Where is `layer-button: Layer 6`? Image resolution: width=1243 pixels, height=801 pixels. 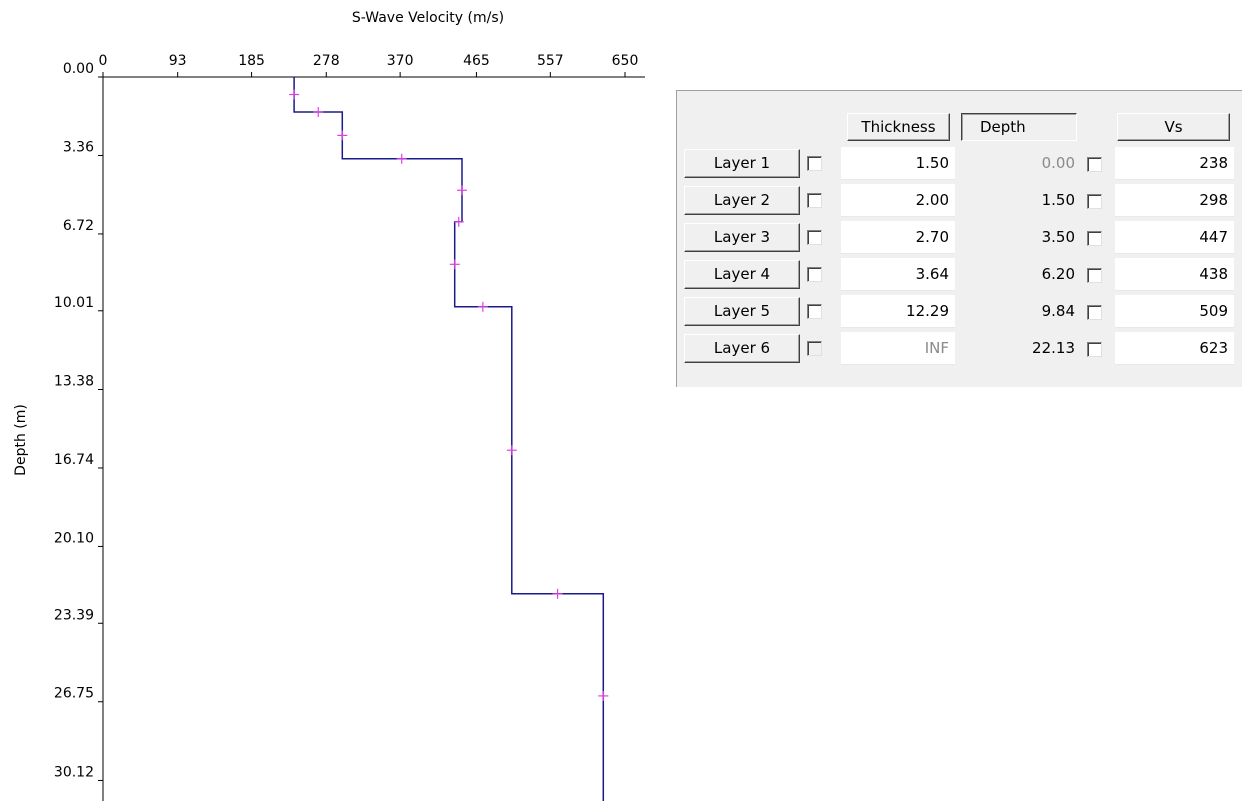 layer-button: Layer 6 is located at coordinates (742, 348).